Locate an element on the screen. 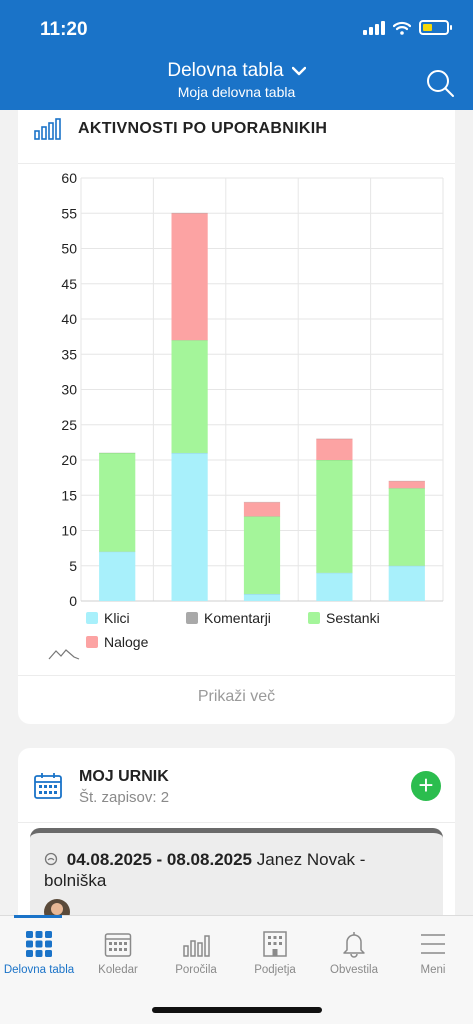 The height and width of the screenshot is (1024, 473). tab-obvestila: Obvestila is located at coordinates (354, 951).